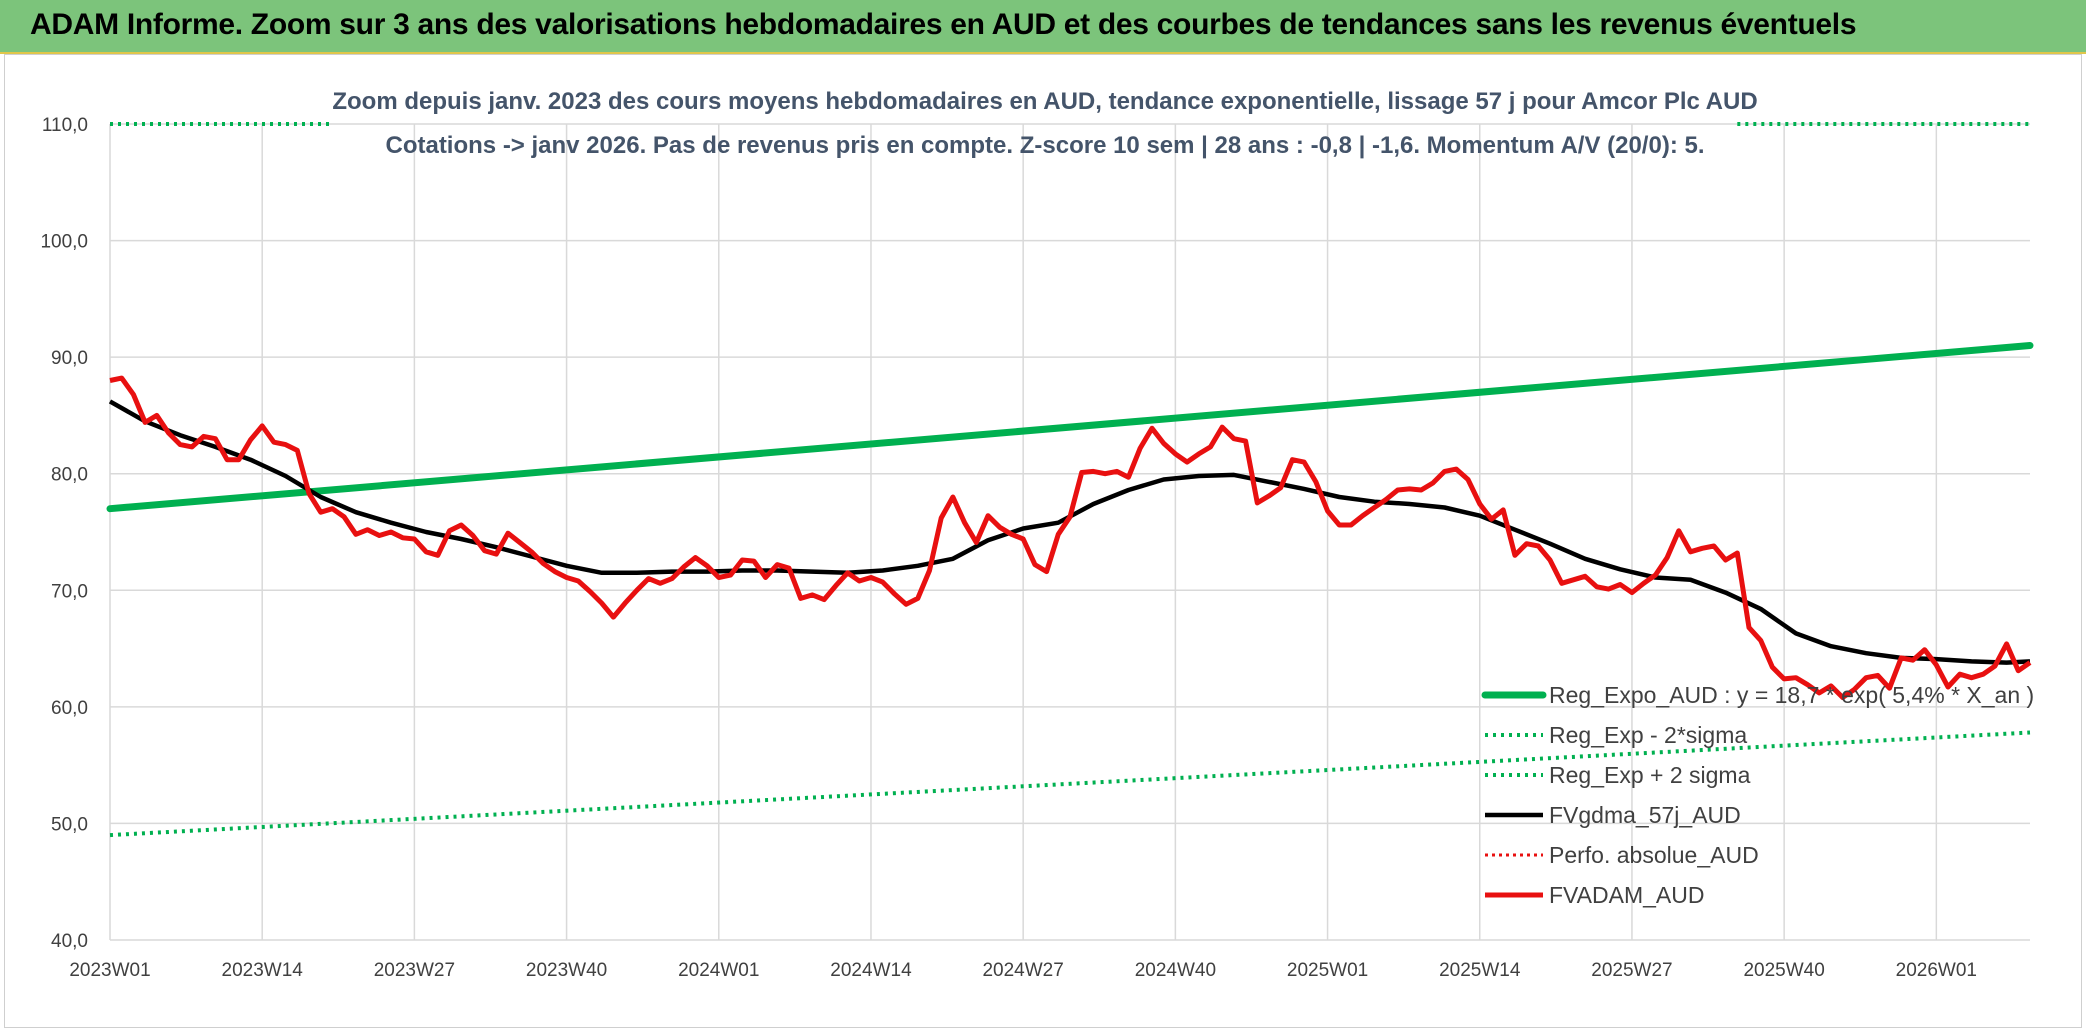 This screenshot has width=2086, height=1031. I want to click on y-tick-label: 100,0, so click(64, 242).